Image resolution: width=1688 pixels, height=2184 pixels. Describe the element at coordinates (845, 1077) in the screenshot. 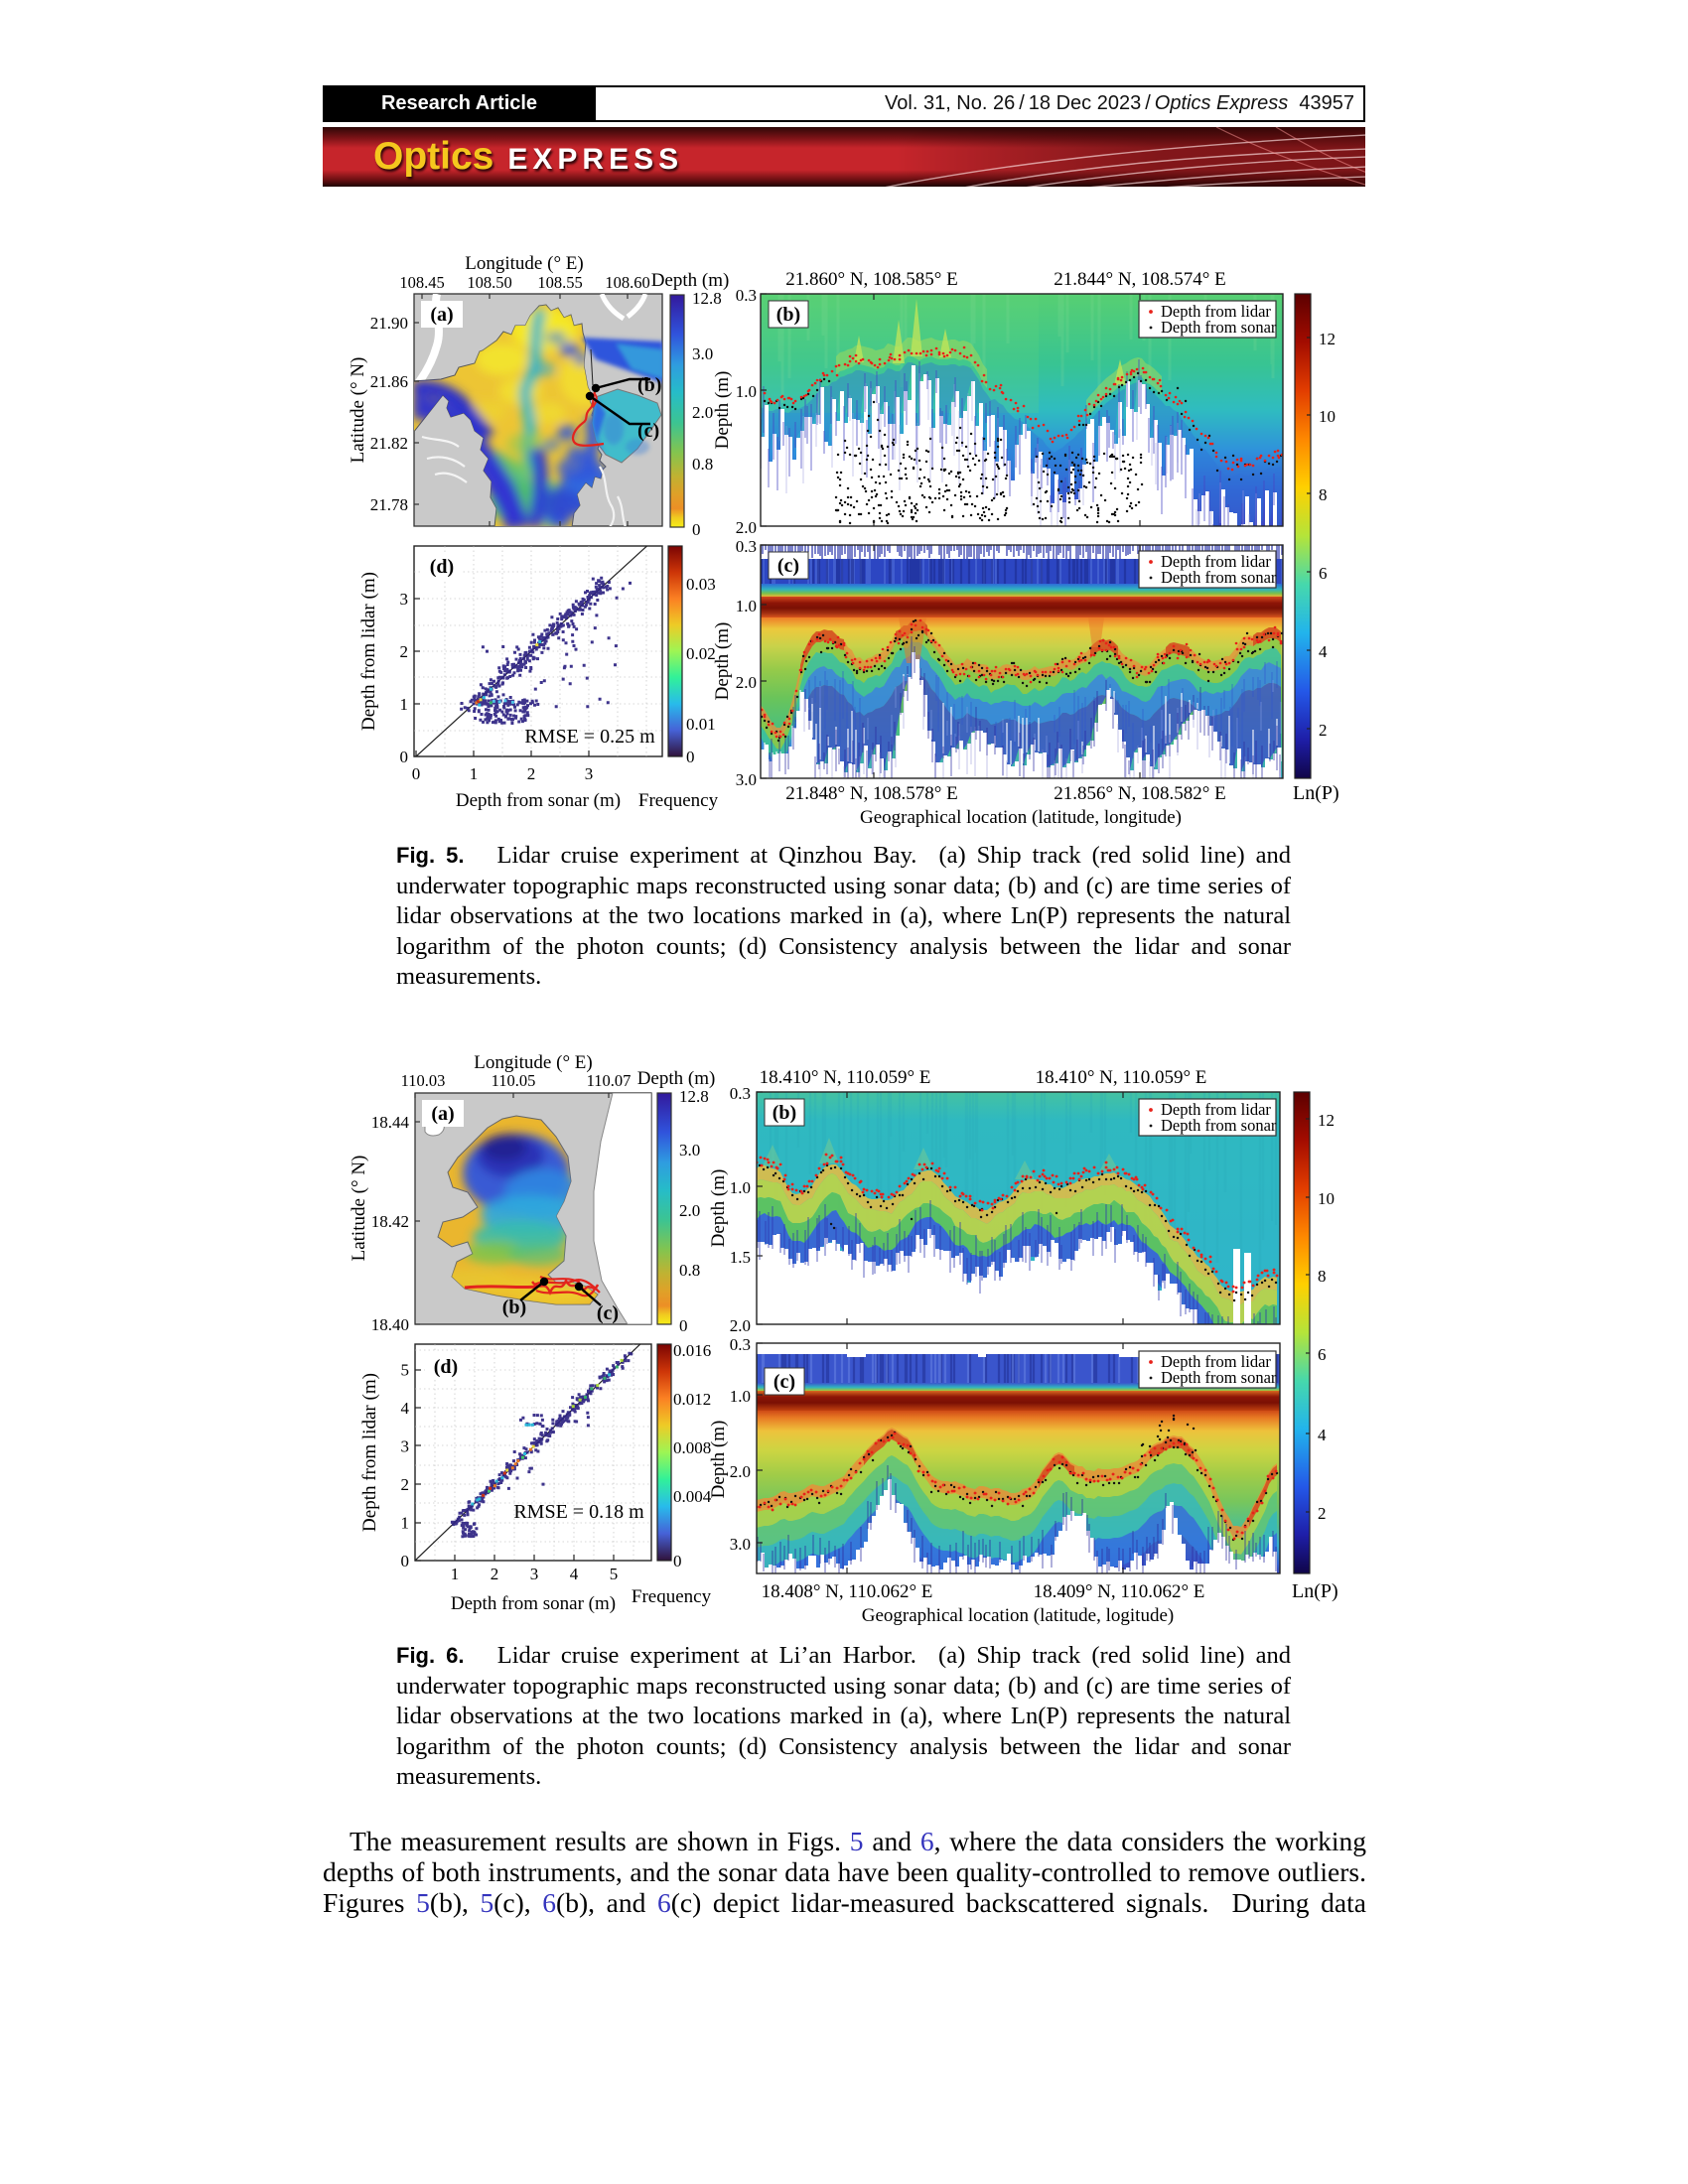

I see `svg-text: 18.410° N, 110.059° E` at that location.